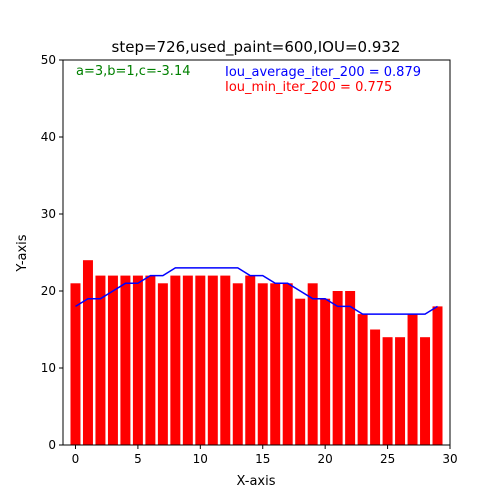 This screenshot has width=500, height=500. Describe the element at coordinates (48, 214) in the screenshot. I see `y-tick-label-30: 30` at that location.